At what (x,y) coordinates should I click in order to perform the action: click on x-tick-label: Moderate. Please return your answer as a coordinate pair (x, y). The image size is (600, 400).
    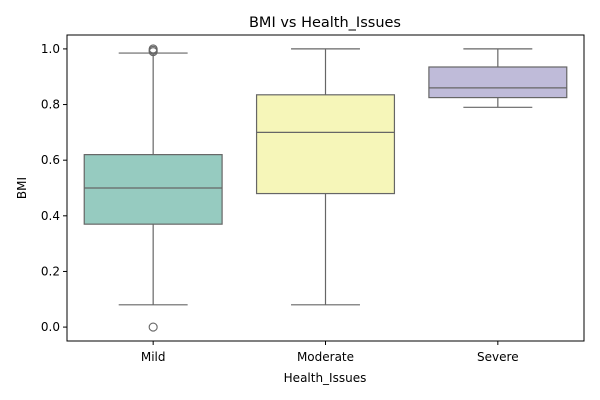
    Looking at the image, I should click on (325, 357).